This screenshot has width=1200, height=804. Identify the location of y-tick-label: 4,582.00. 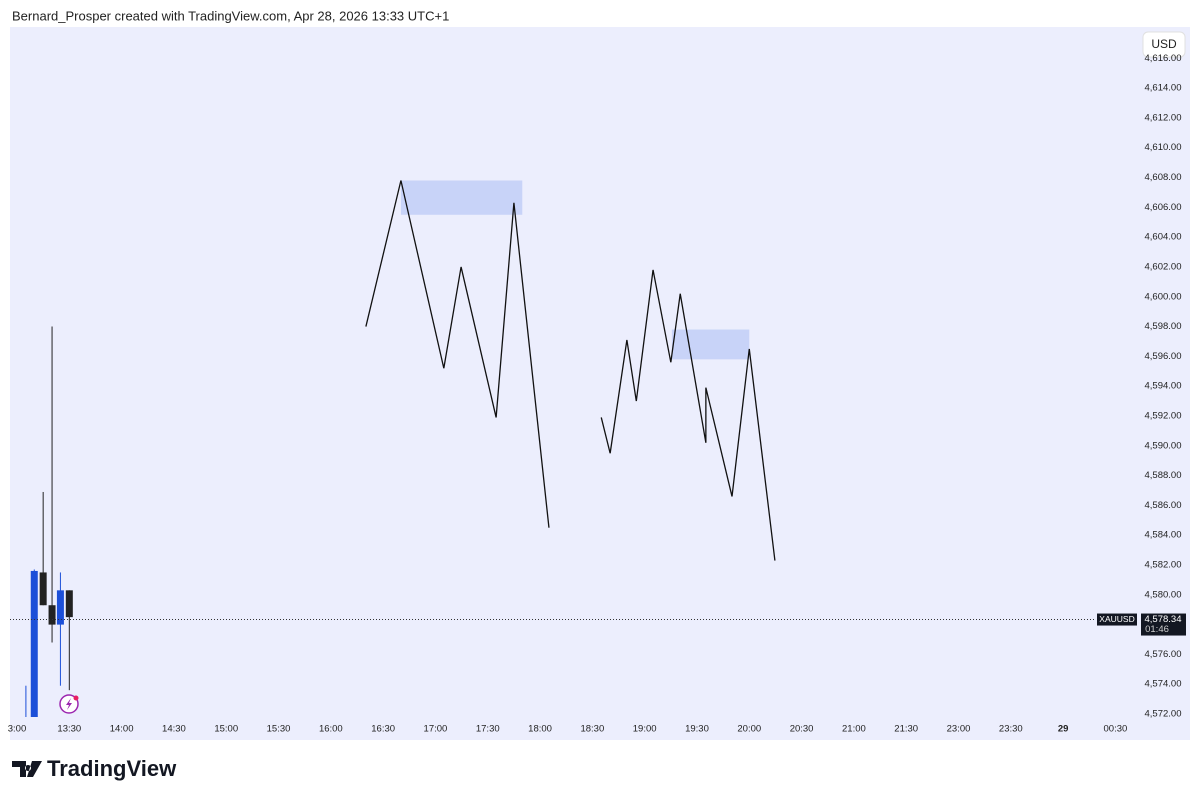
(1163, 565).